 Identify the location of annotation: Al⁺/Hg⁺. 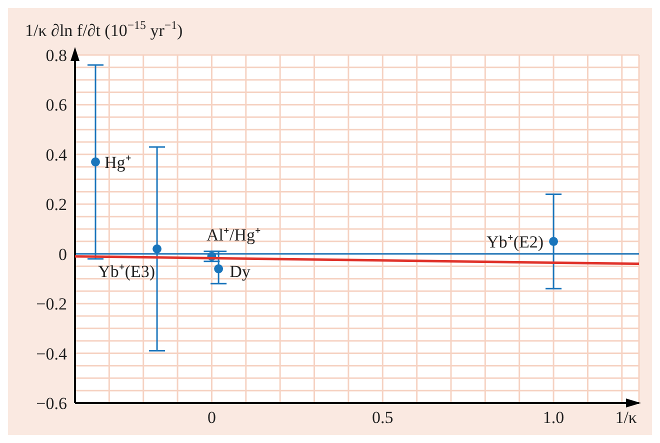
(233, 234).